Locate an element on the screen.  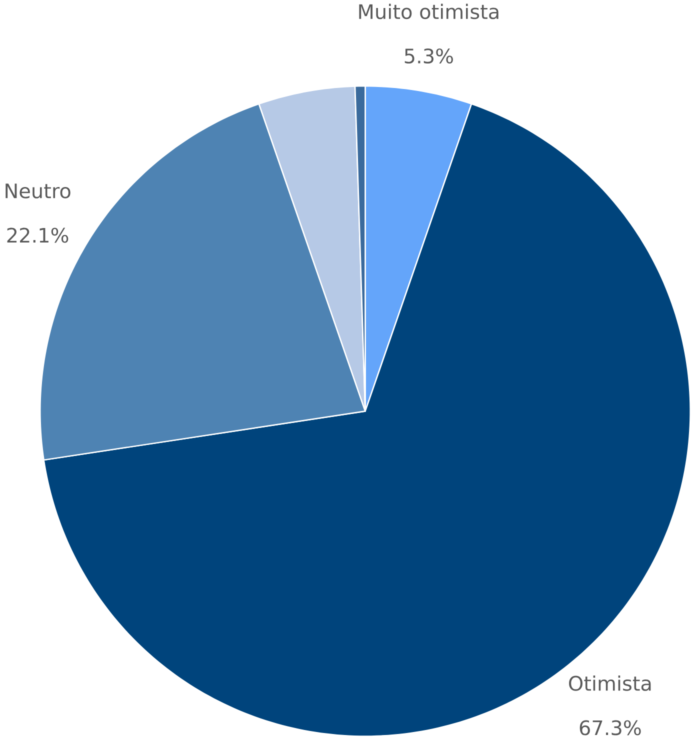
slice-label: Neutro is located at coordinates (38, 191).